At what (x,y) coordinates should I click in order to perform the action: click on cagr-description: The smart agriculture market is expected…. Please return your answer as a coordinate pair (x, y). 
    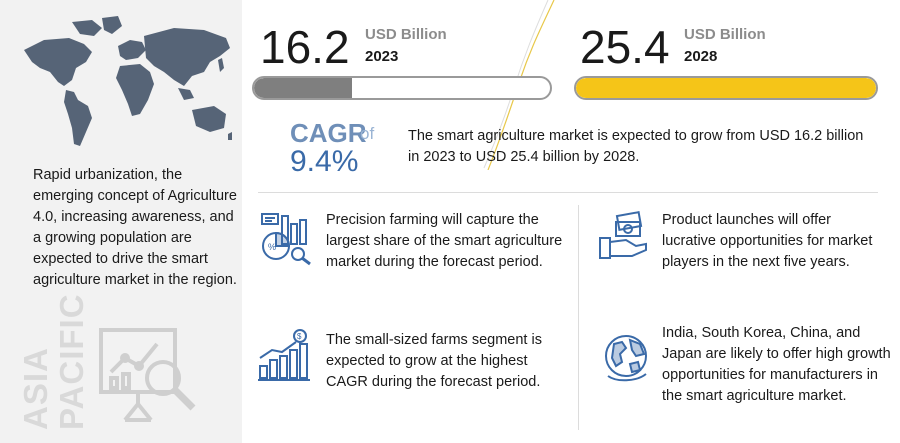
    Looking at the image, I should click on (636, 146).